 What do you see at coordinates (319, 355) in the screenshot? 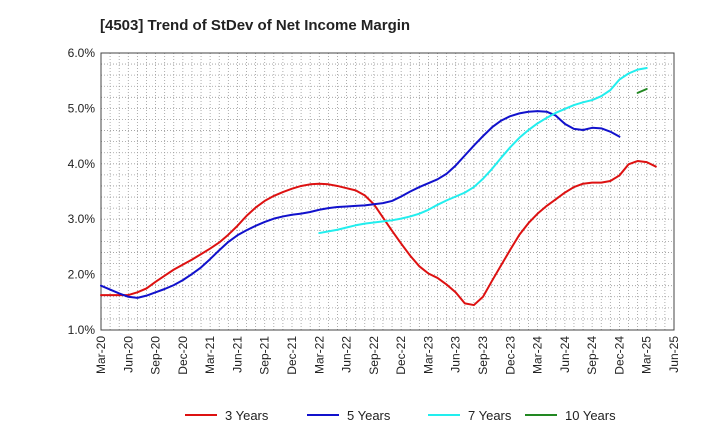
I see `x-tick-label: Mar-22` at bounding box center [319, 355].